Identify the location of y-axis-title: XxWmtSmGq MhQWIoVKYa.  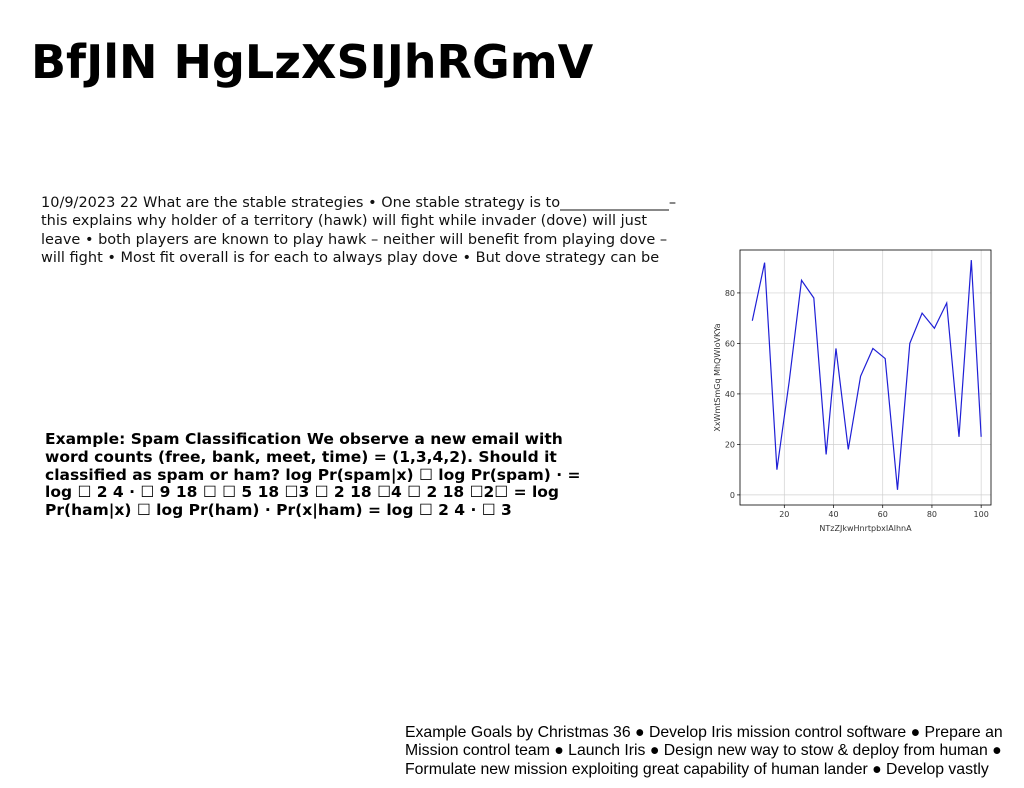
(717, 377).